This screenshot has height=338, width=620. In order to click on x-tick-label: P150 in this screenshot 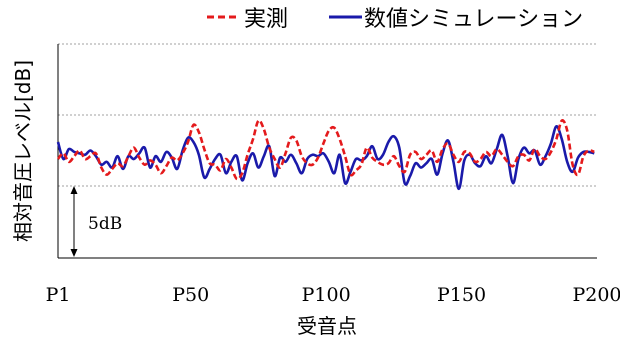, I will do `click(461, 295)`.